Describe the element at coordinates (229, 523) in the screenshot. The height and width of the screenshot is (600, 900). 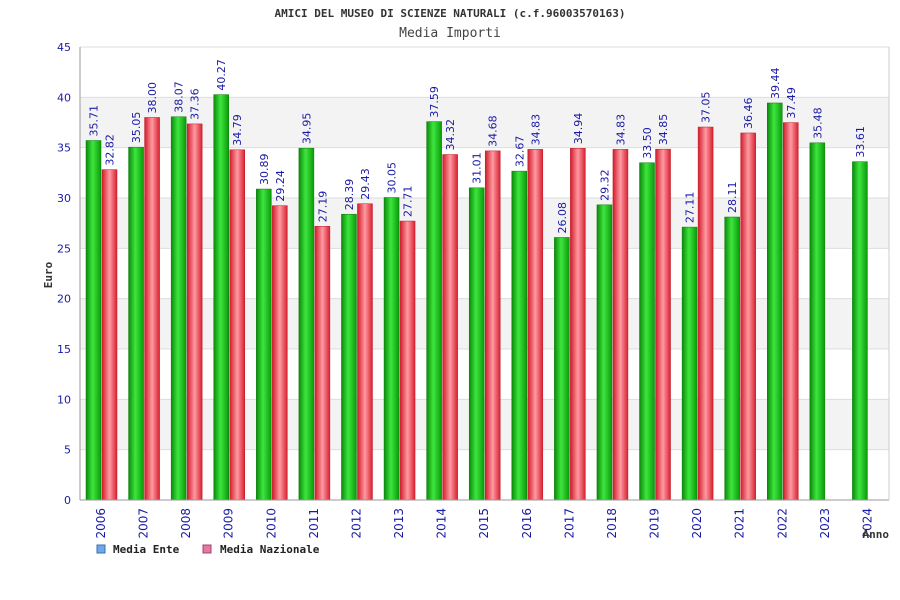
I see `x-tick-label-2009: 2009` at that location.